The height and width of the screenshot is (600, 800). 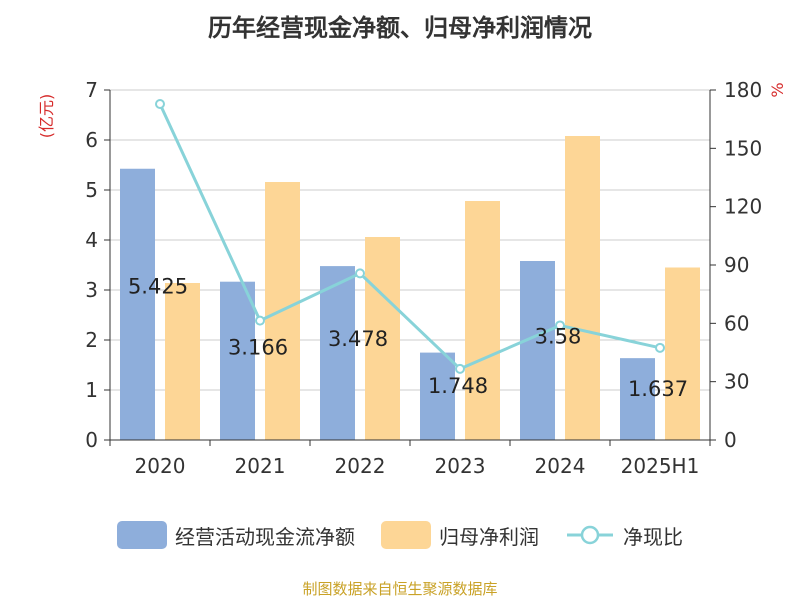 I want to click on bar-cashflow-2024, so click(x=537, y=350).